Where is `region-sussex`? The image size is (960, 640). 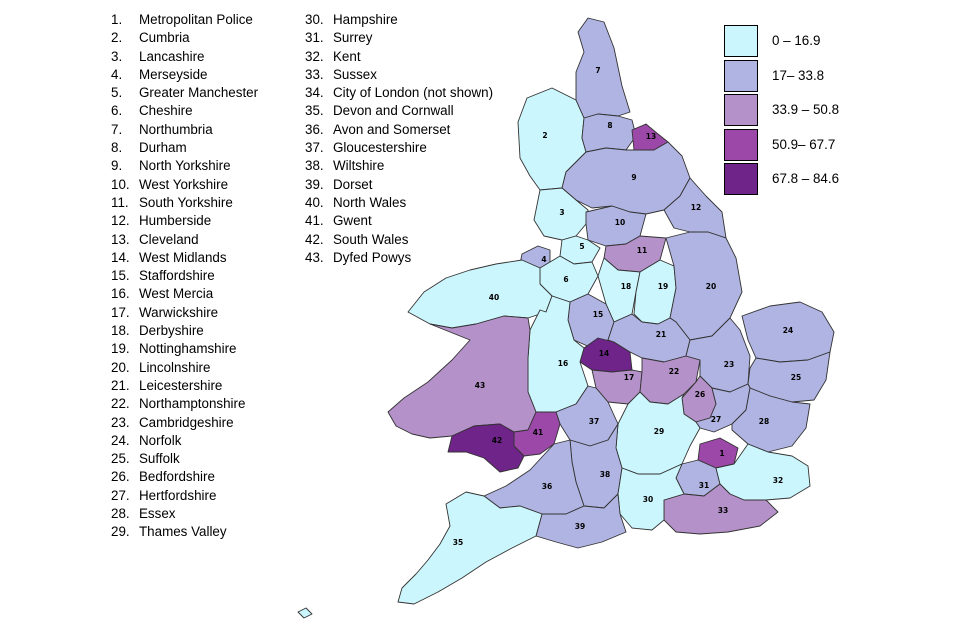 region-sussex is located at coordinates (721, 509).